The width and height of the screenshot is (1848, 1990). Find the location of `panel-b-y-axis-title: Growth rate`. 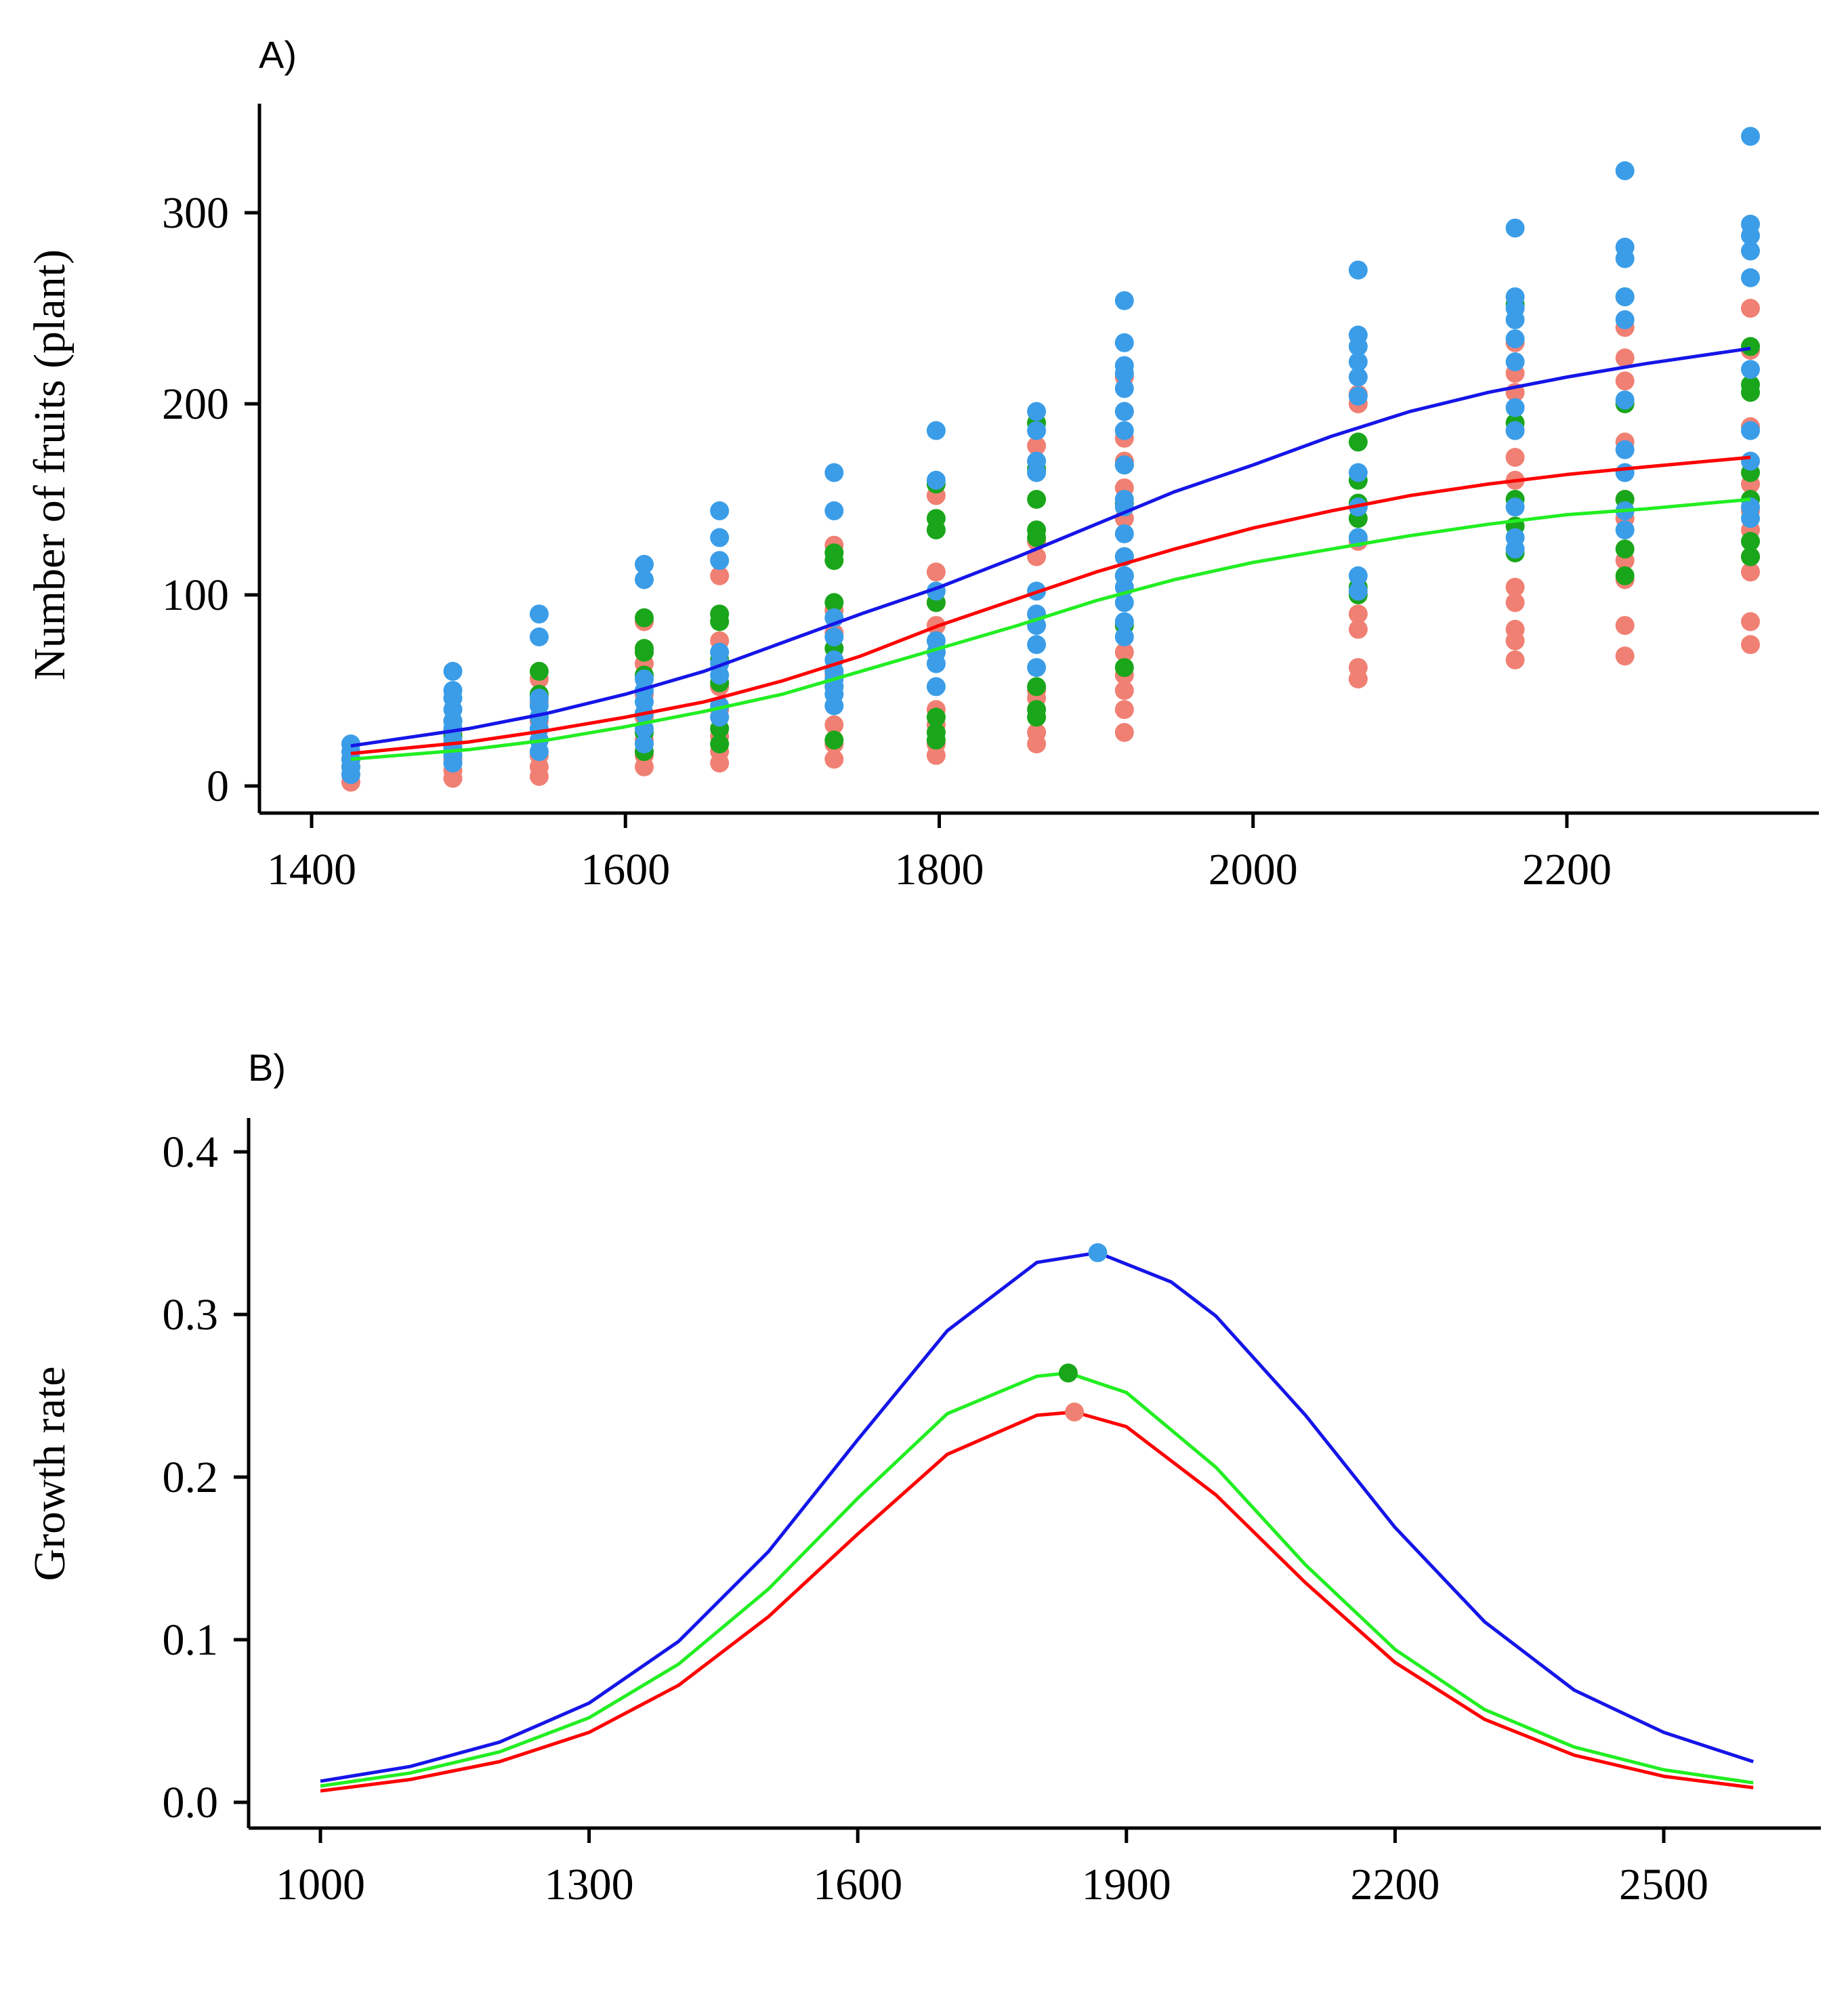

panel-b-y-axis-title: Growth rate is located at coordinates (50, 1473).